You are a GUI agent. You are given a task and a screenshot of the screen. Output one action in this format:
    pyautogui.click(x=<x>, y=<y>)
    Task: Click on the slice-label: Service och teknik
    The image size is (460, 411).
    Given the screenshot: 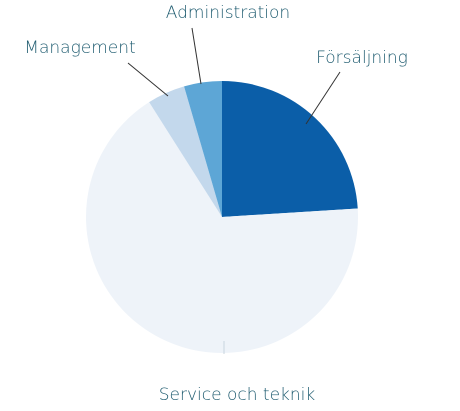 What is the action you would take?
    pyautogui.click(x=237, y=395)
    